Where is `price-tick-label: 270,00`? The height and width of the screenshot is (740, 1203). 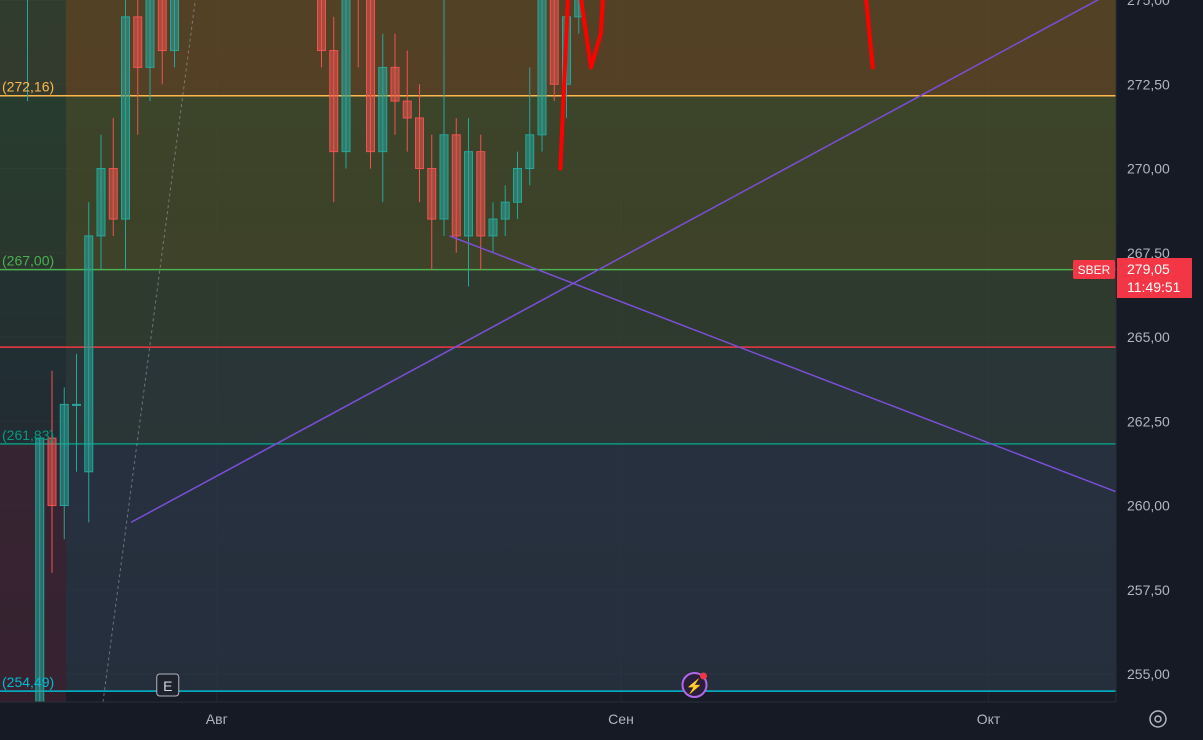 price-tick-label: 270,00 is located at coordinates (1148, 169).